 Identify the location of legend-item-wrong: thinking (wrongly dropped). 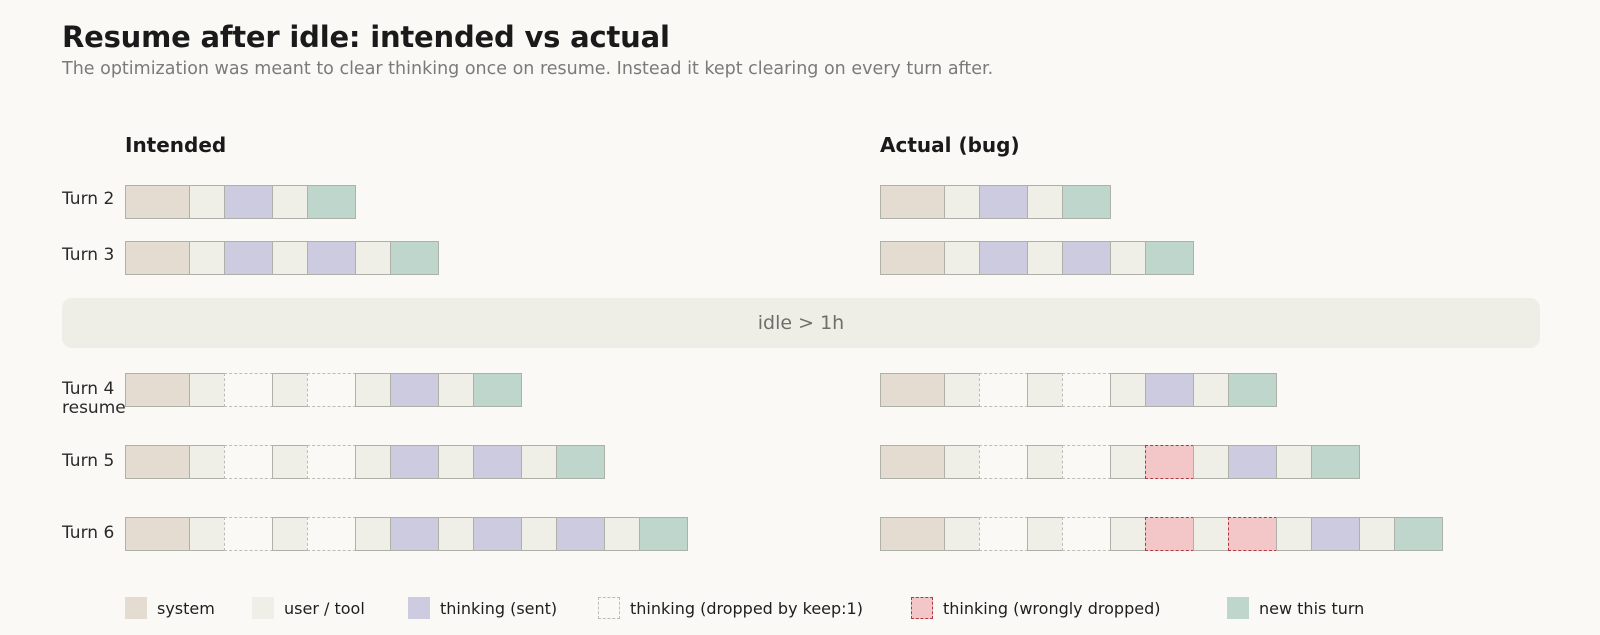
(1035, 608).